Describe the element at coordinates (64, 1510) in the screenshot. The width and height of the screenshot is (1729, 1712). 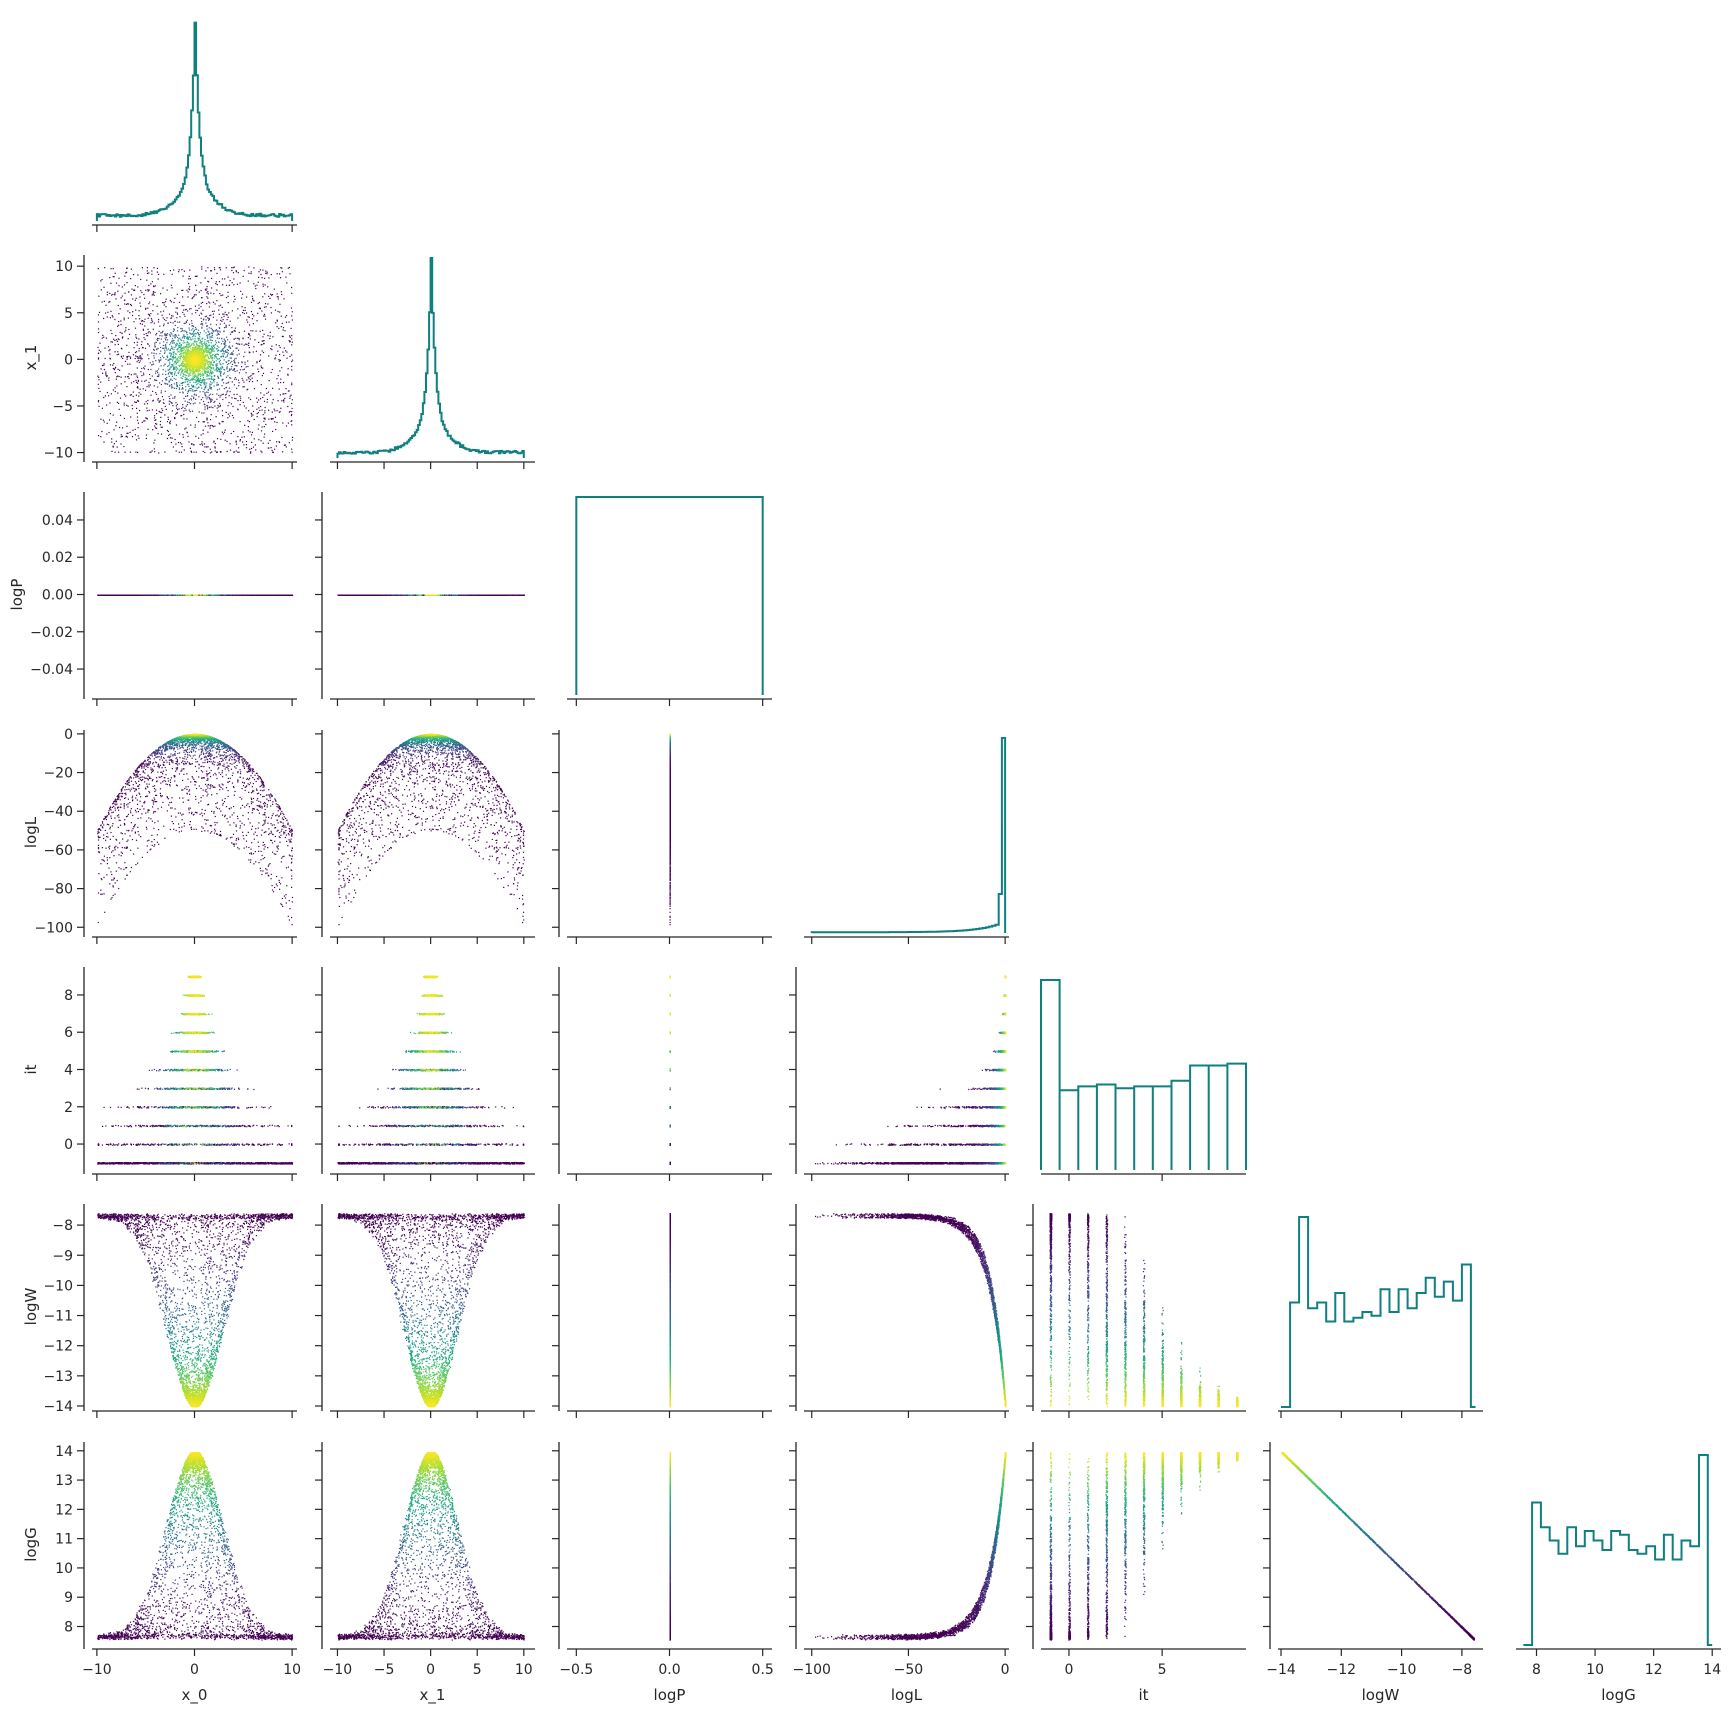
I see `y-tick-label: 12` at that location.